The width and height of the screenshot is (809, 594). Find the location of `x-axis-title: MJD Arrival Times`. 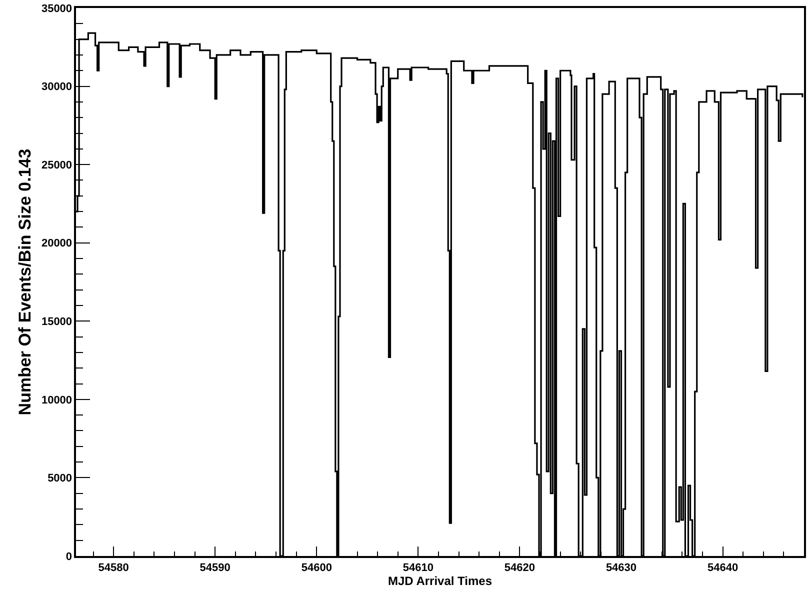

x-axis-title: MJD Arrival Times is located at coordinates (440, 581).